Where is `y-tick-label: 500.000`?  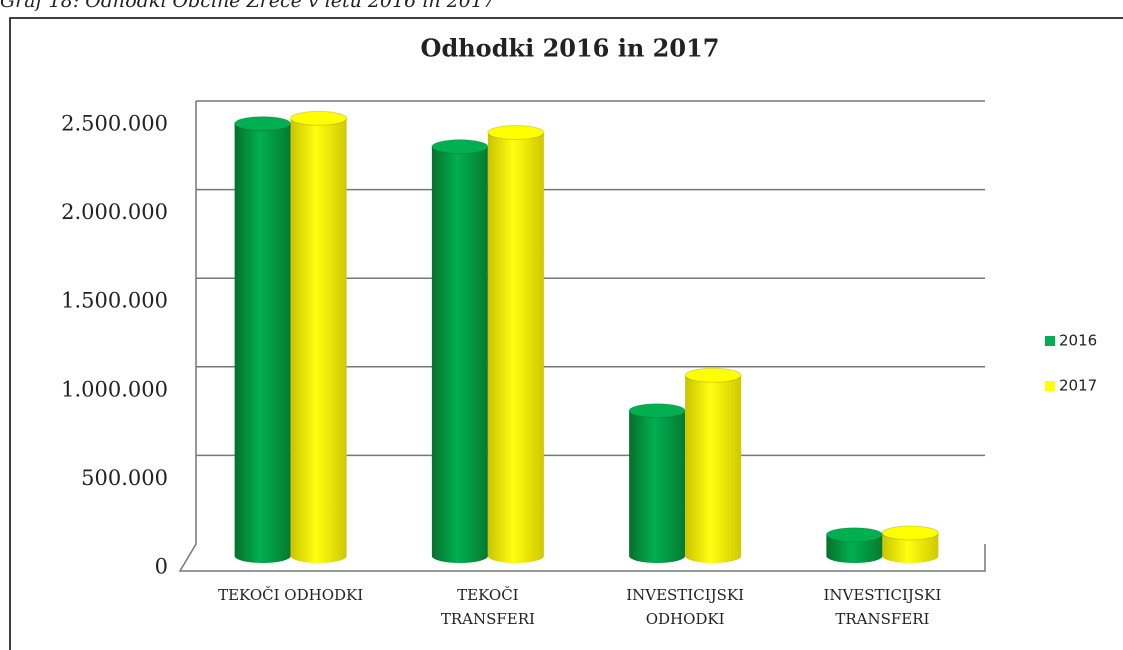 y-tick-label: 500.000 is located at coordinates (124, 478).